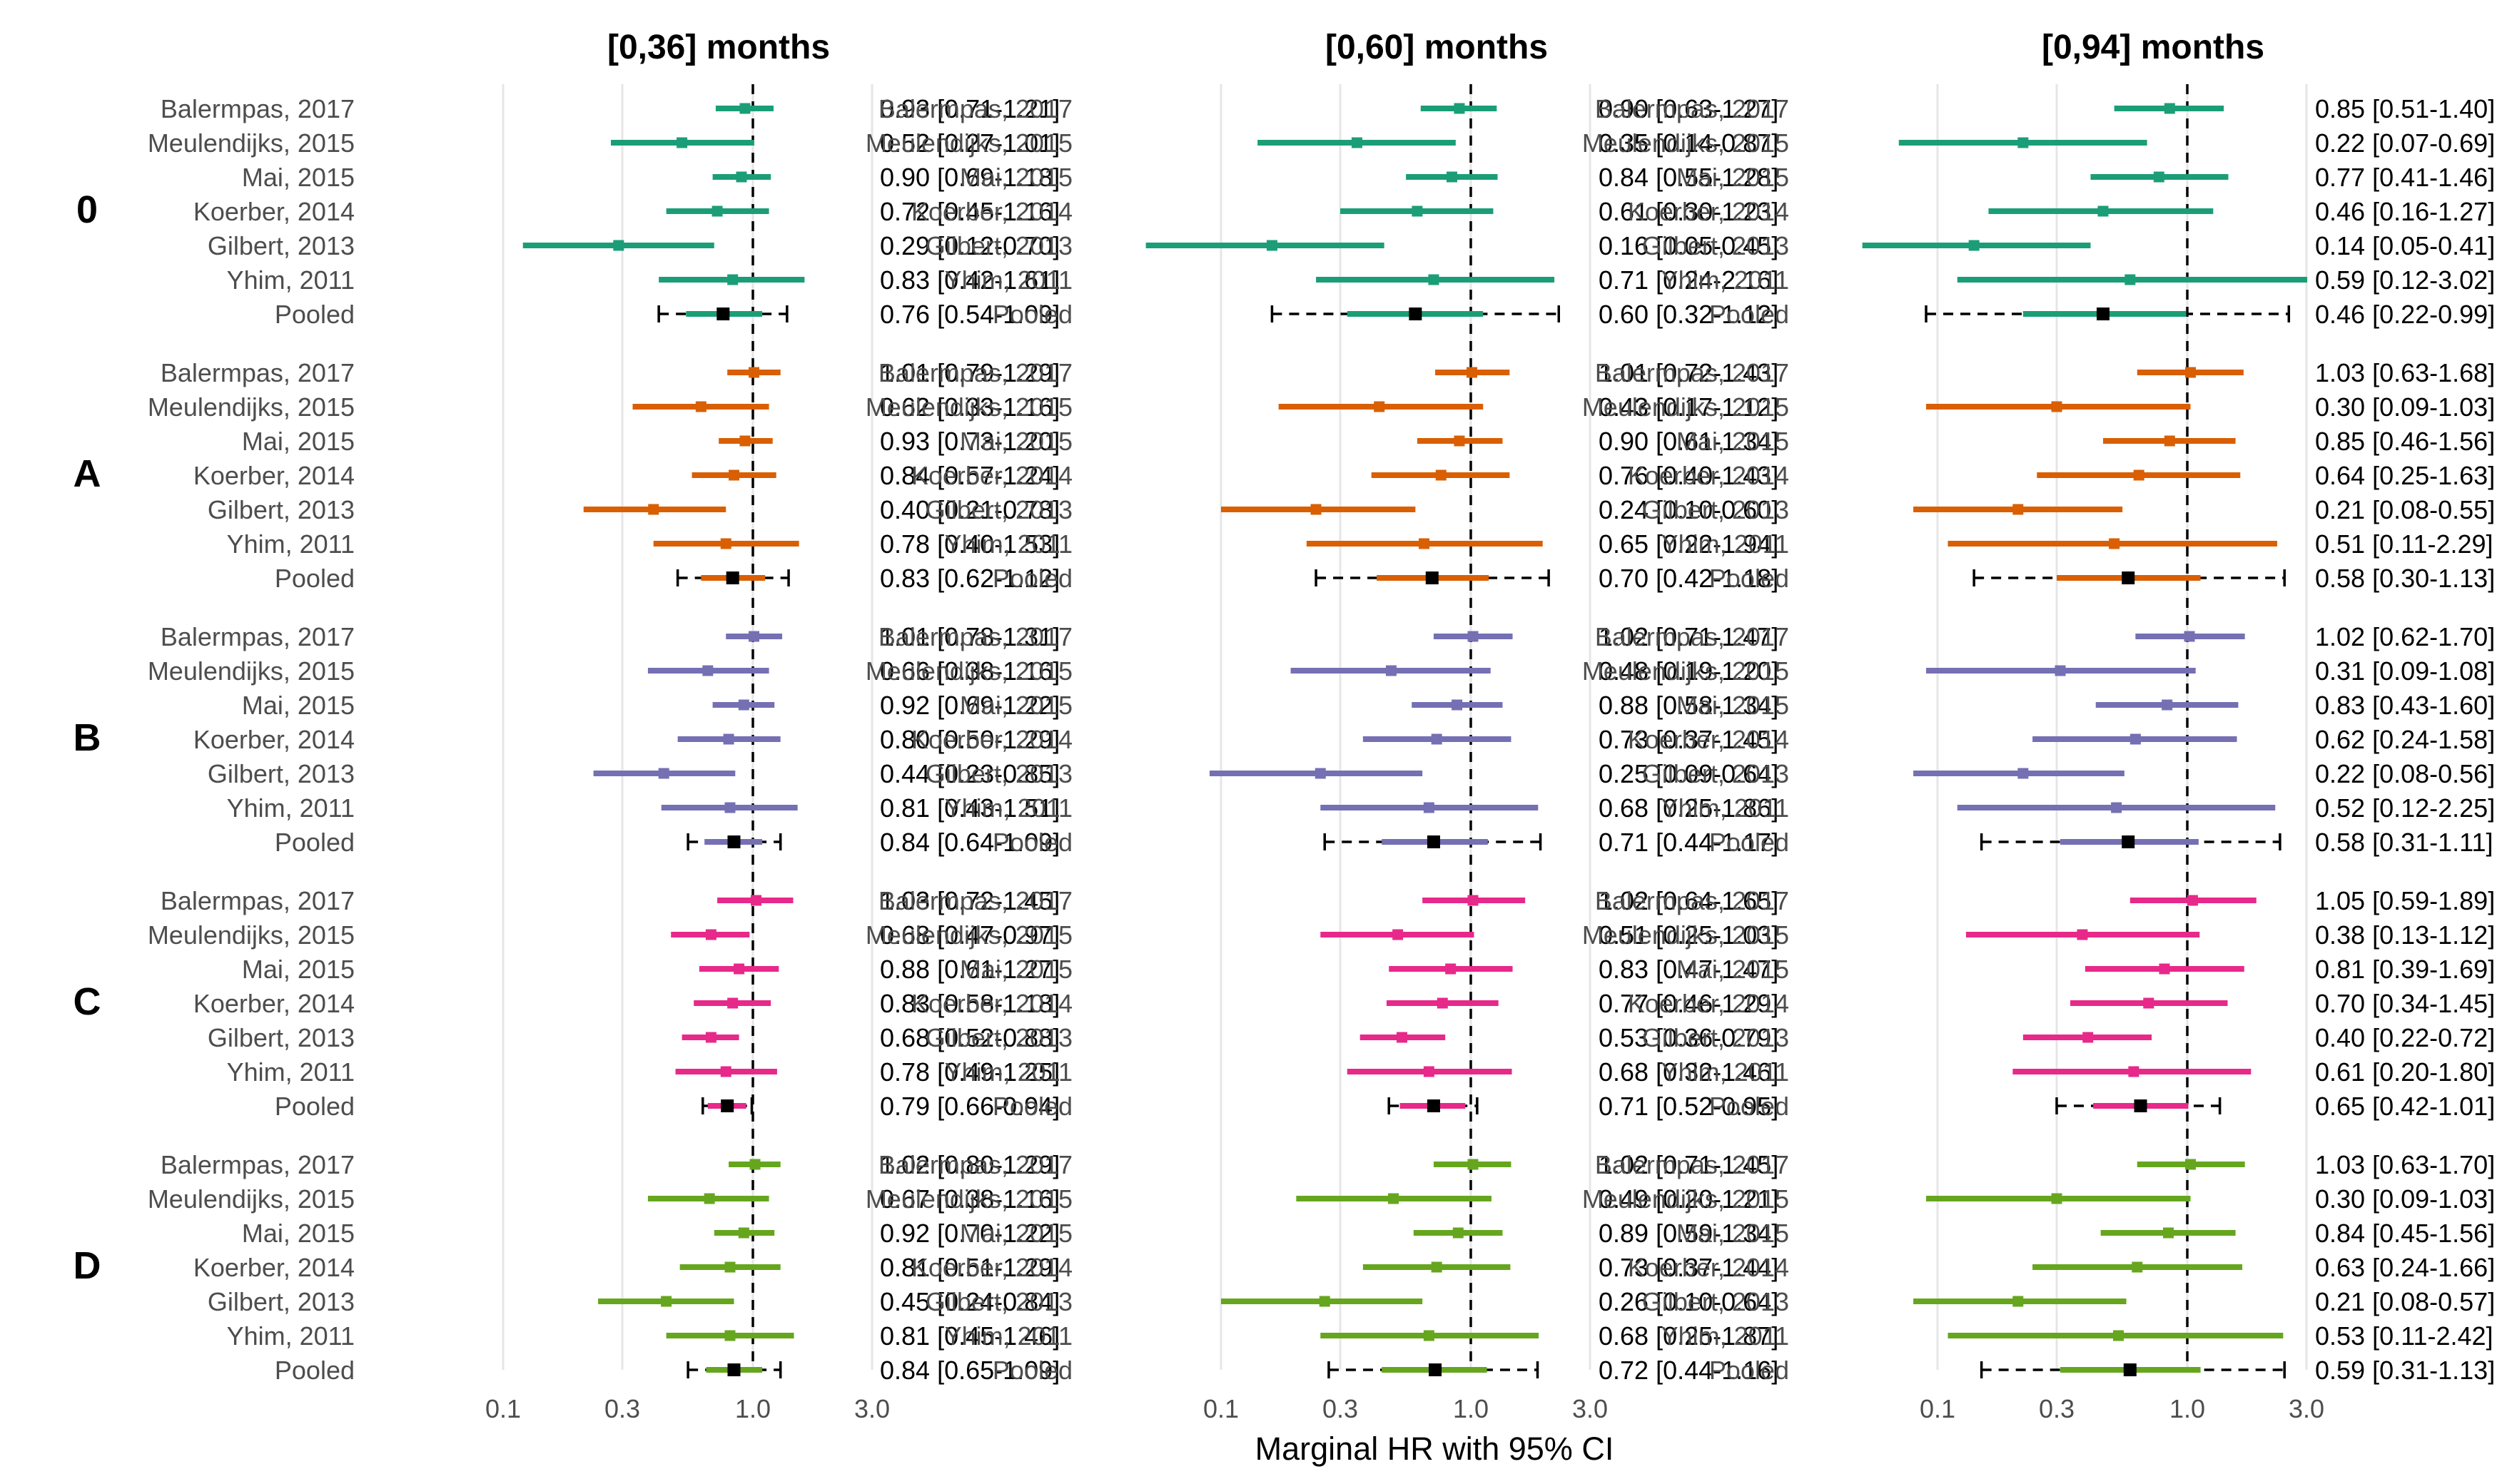 The height and width of the screenshot is (1484, 2512). Describe the element at coordinates (1725, 1072) in the screenshot. I see `panel-3-group-C-row-6-study-label: Yhim, 2011` at that location.